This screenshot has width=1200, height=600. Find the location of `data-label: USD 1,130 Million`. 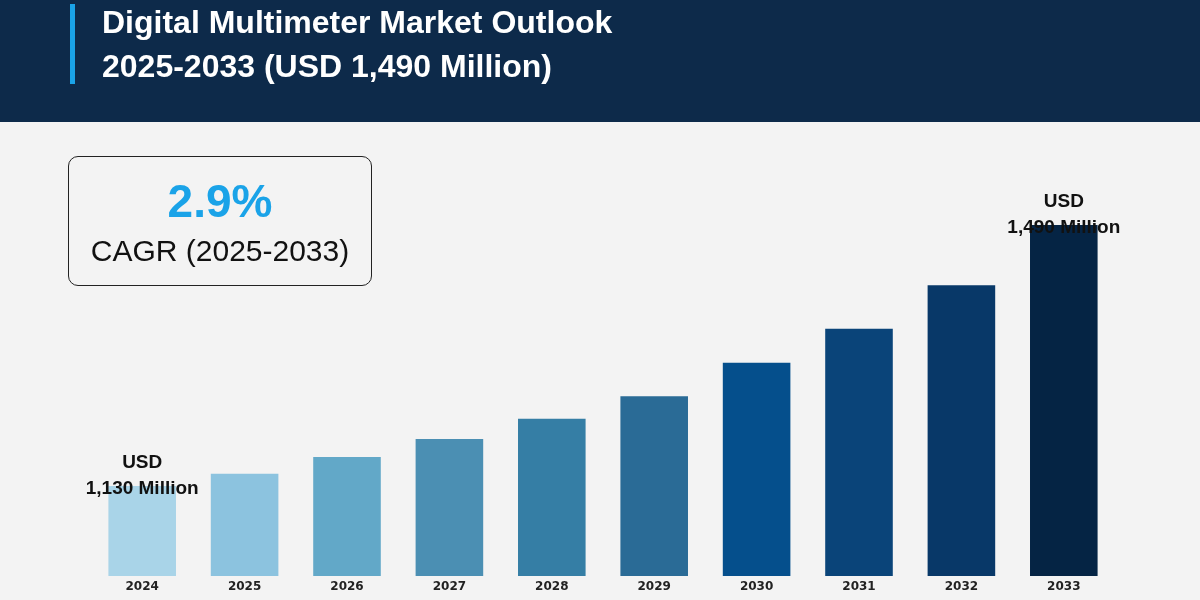

data-label: USD 1,130 Million is located at coordinates (142, 475).